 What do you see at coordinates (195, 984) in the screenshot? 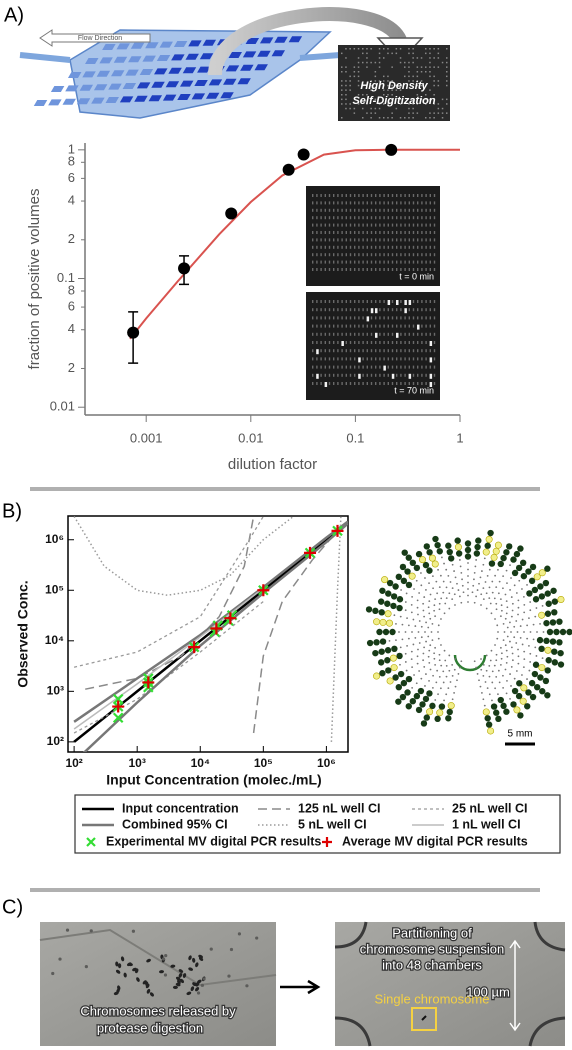
I see `chromosome` at bounding box center [195, 984].